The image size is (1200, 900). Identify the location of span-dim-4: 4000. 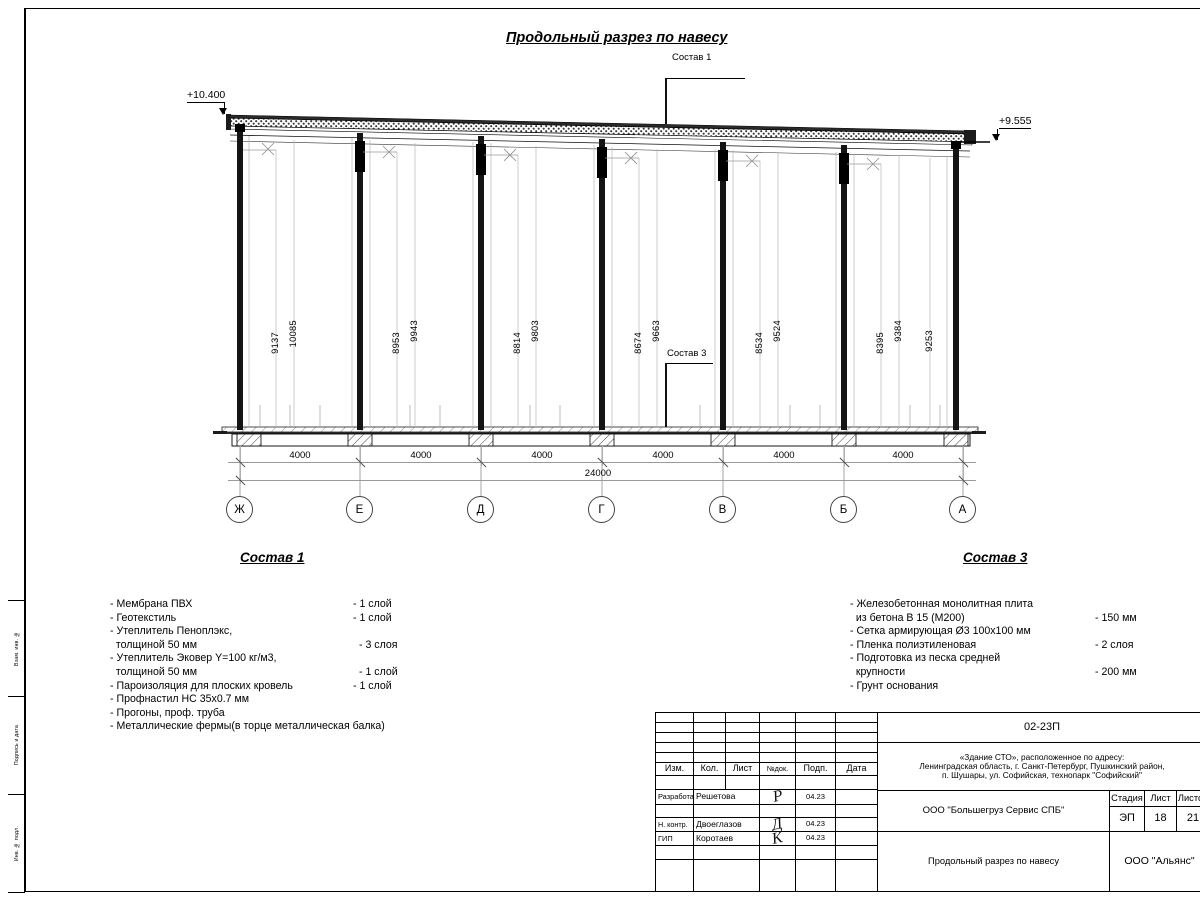
(663, 455).